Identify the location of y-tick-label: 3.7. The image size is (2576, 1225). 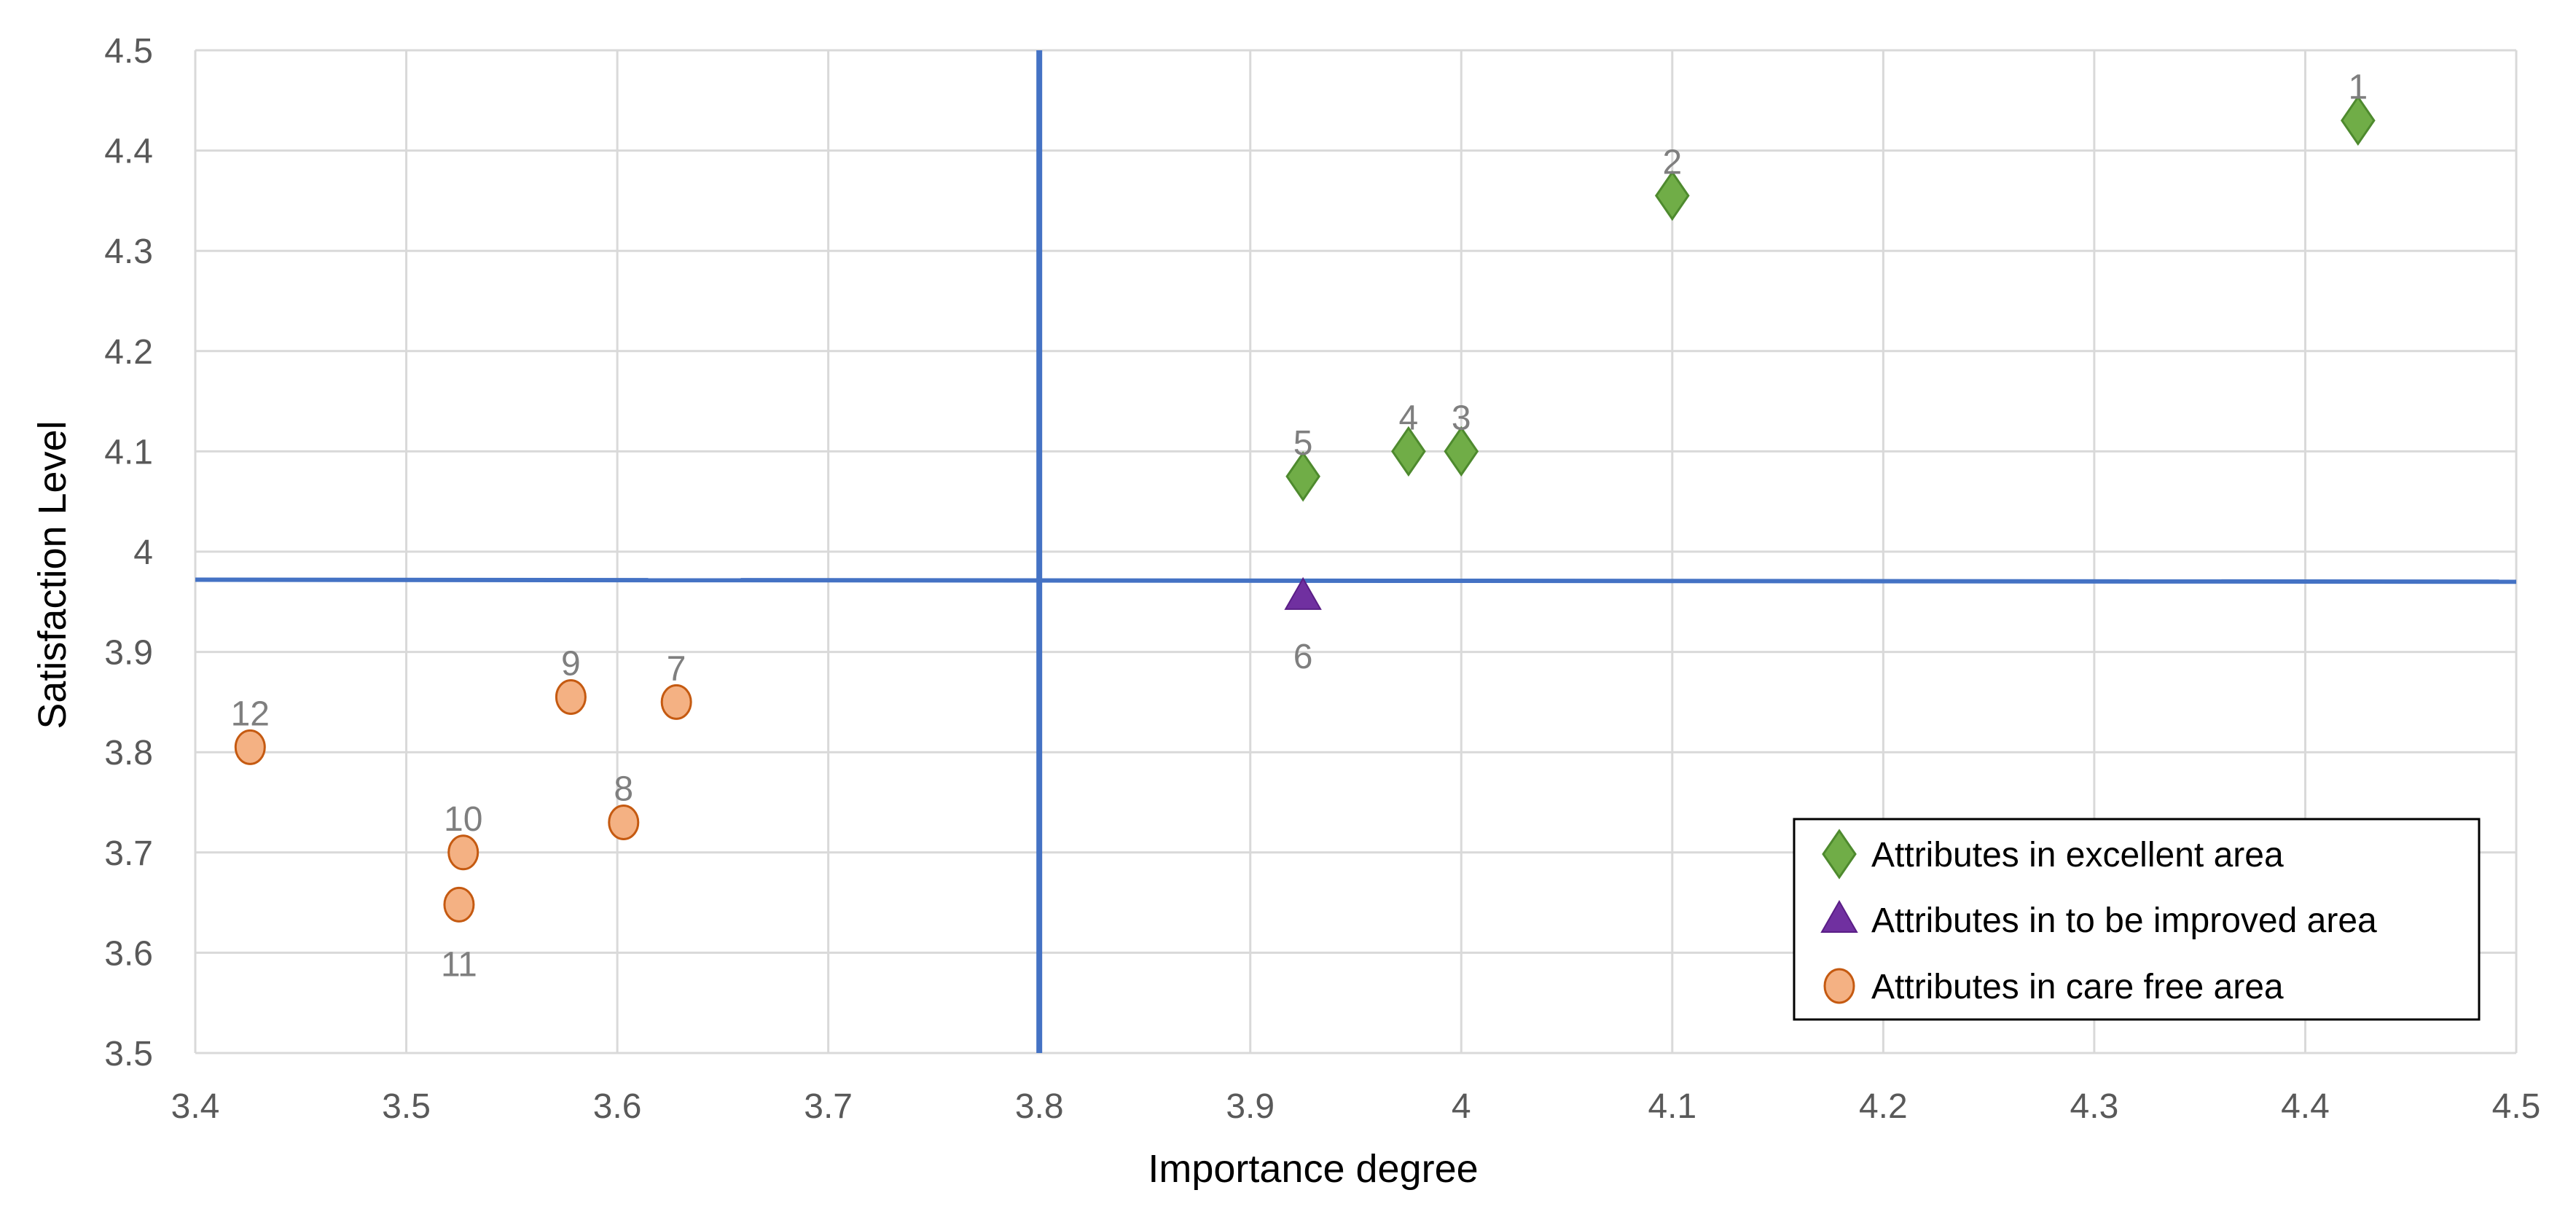
(128, 853).